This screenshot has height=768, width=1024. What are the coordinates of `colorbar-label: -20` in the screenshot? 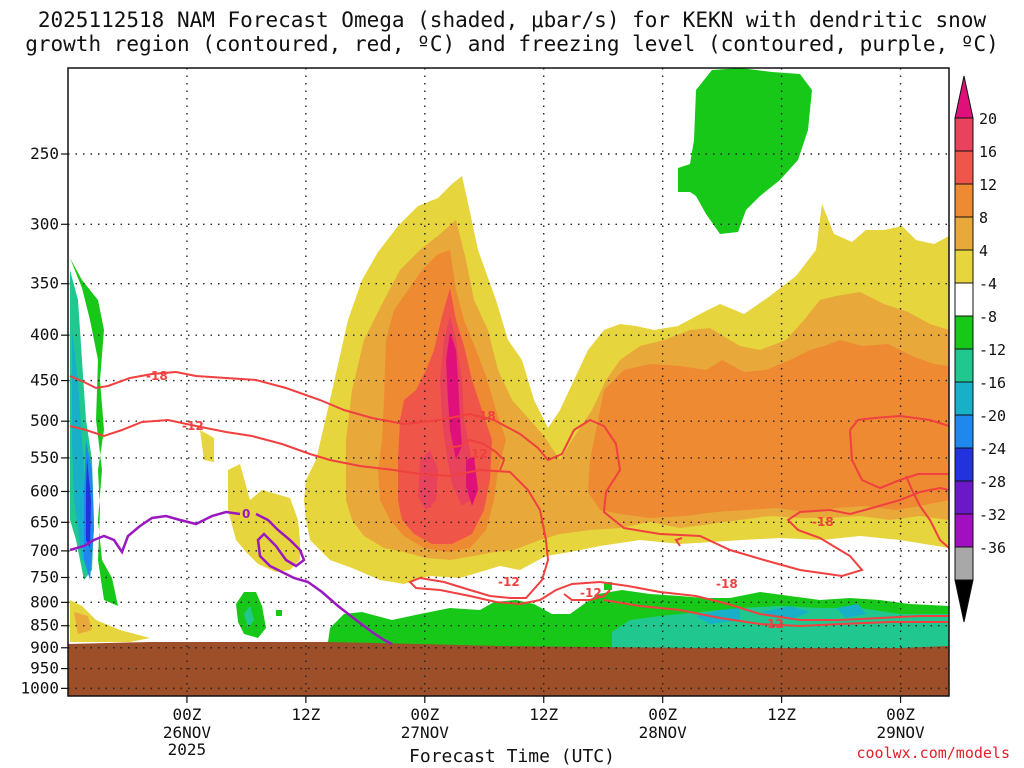 It's located at (992, 416).